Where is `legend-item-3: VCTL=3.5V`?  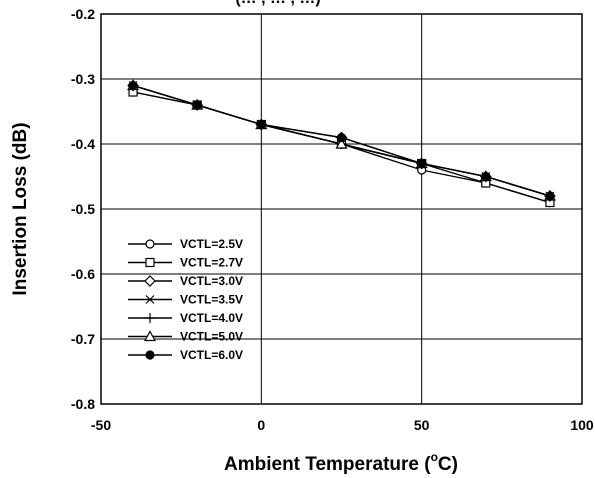 legend-item-3: VCTL=3.5V is located at coordinates (185, 300).